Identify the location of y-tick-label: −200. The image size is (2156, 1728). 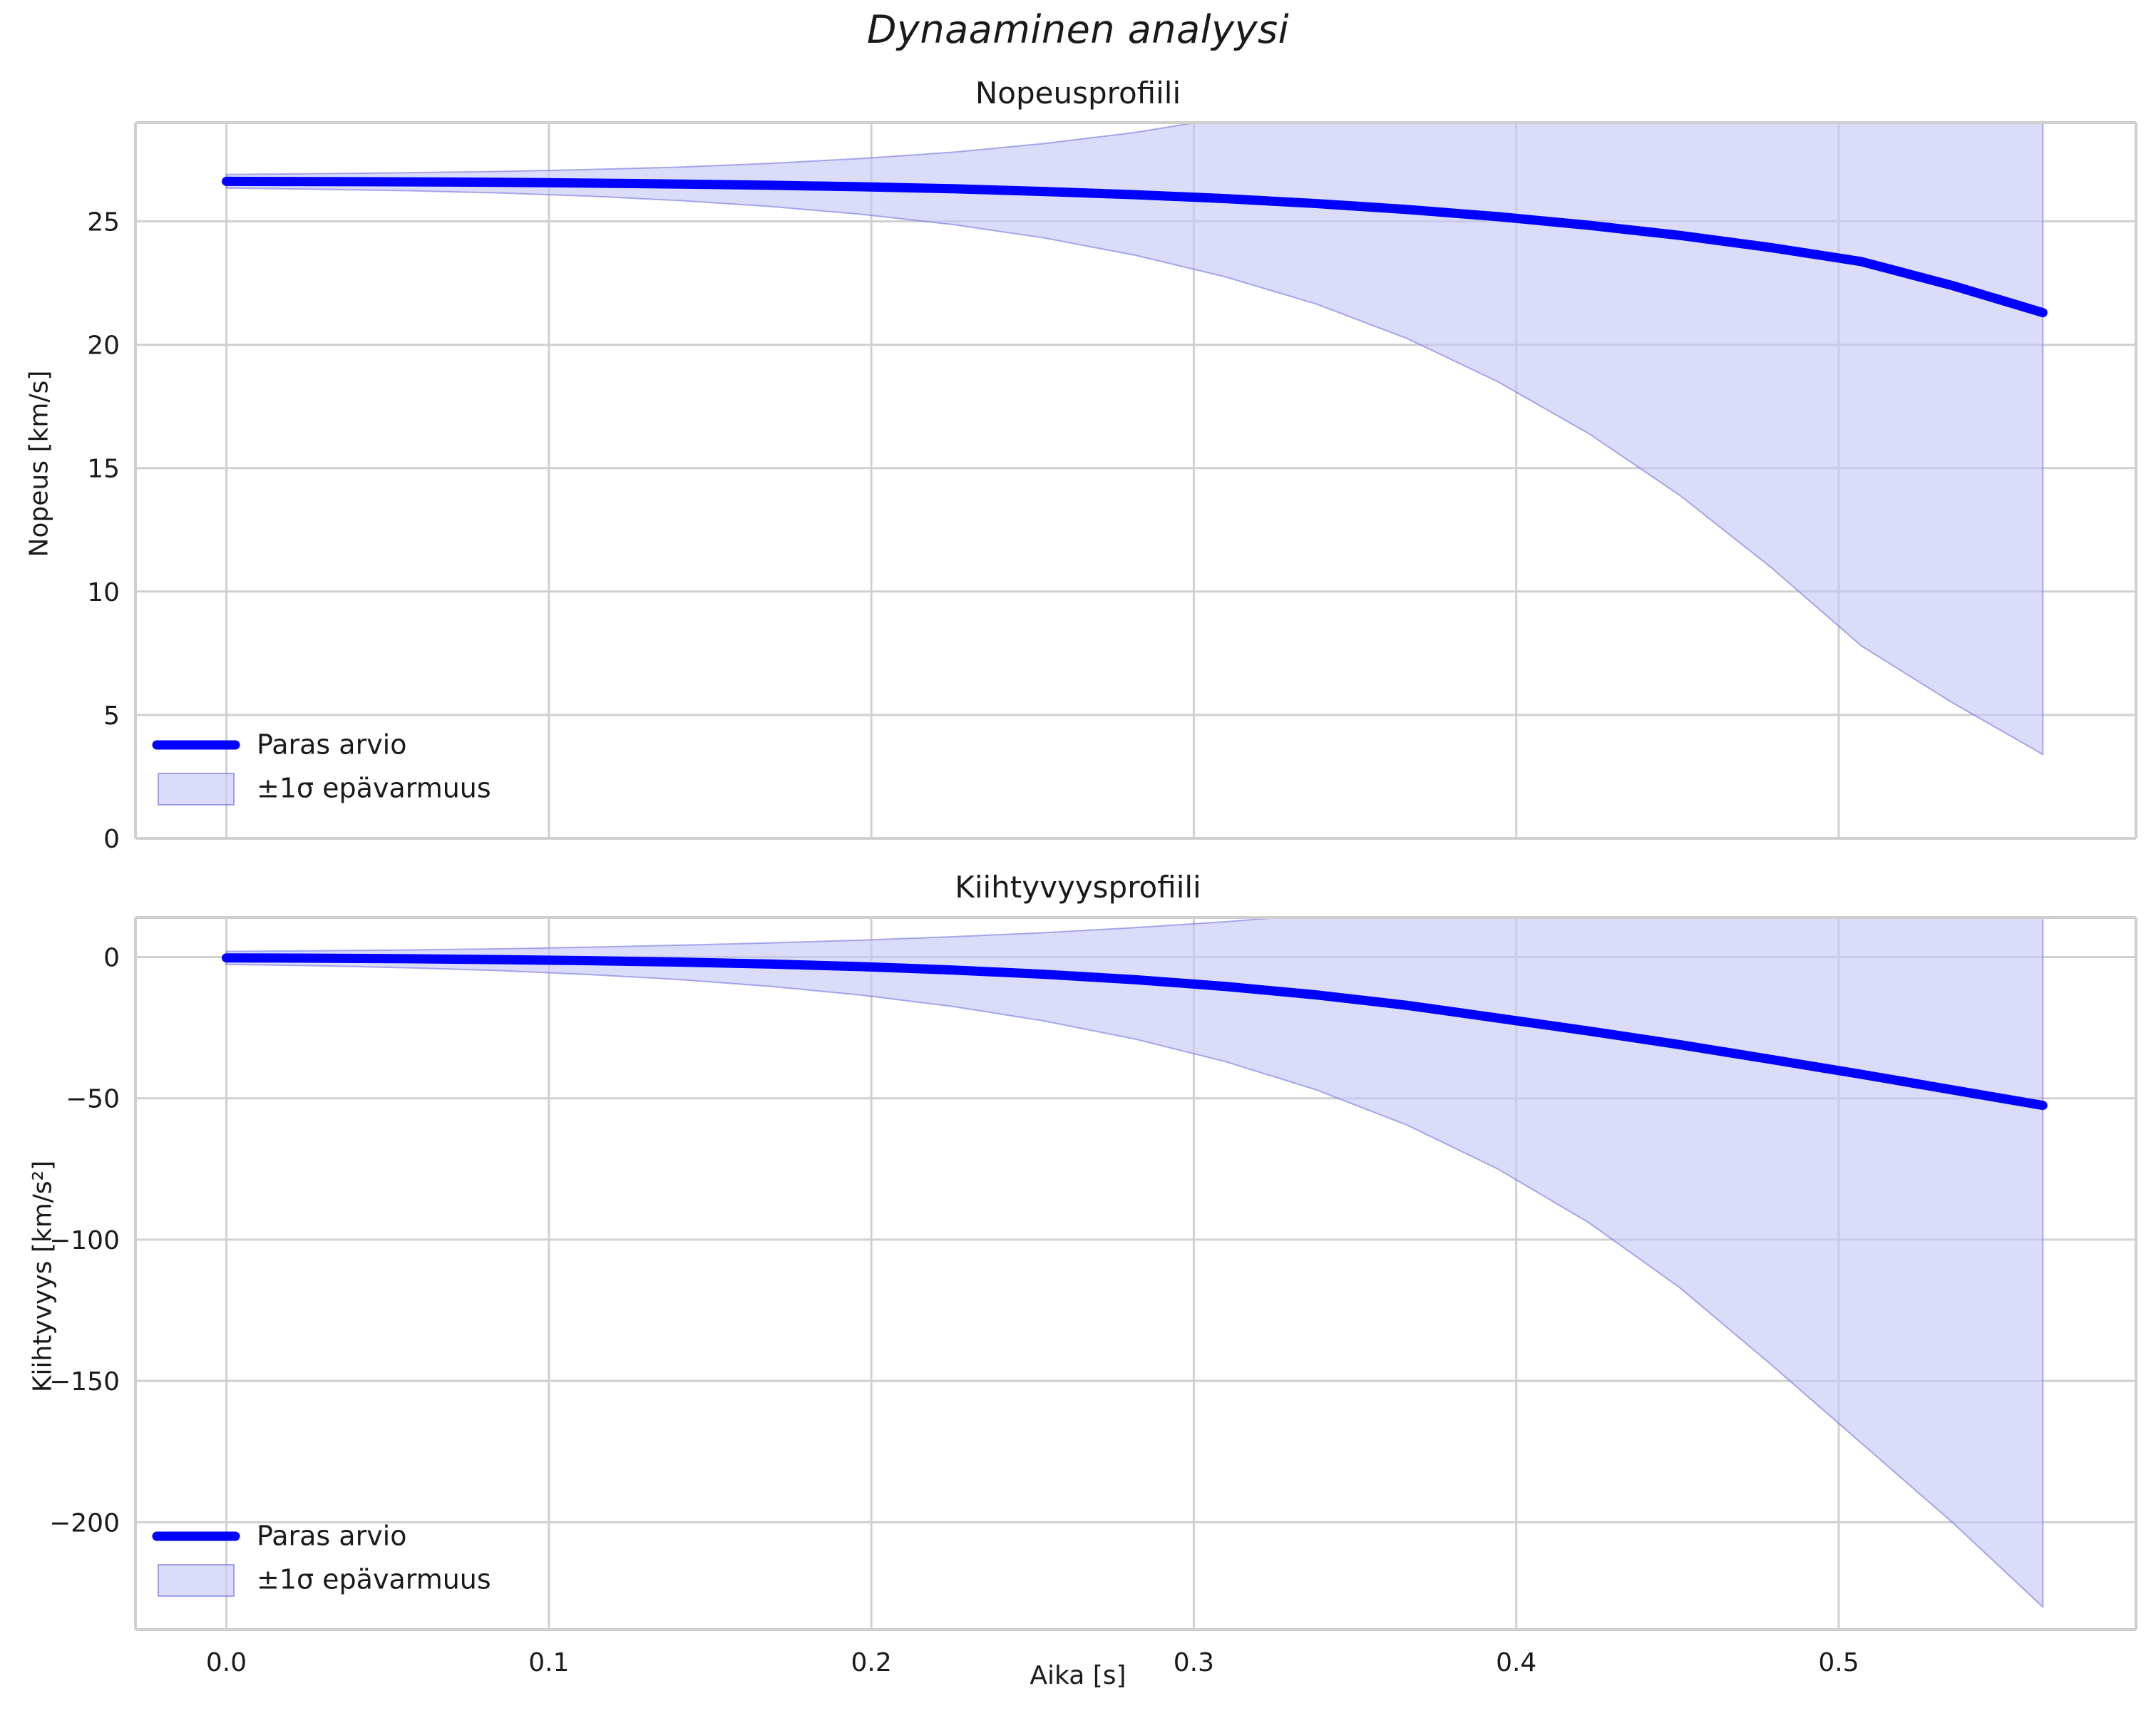
(84, 1523).